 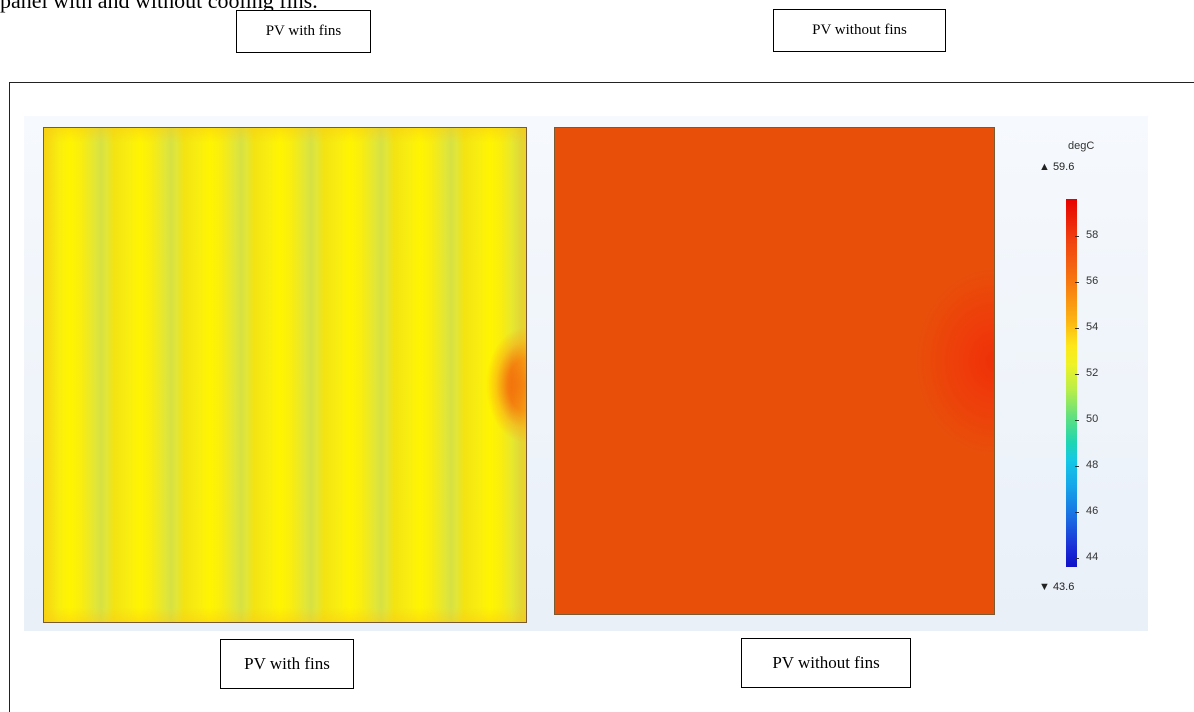 I want to click on colorbar-tick-label: 50, so click(x=1092, y=419).